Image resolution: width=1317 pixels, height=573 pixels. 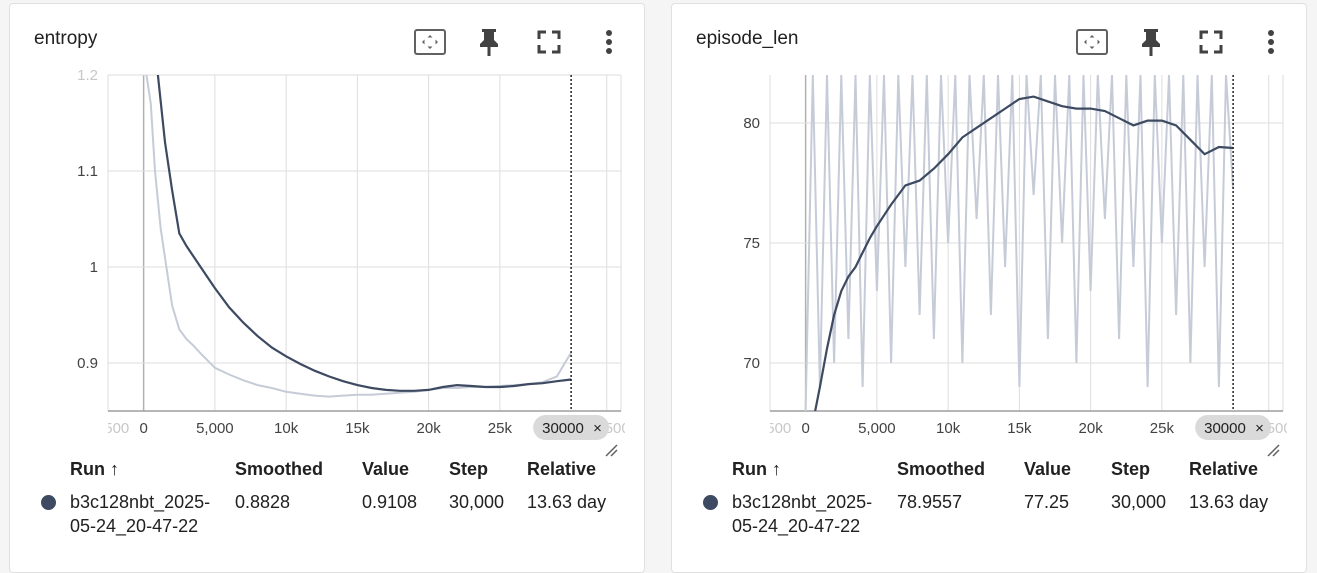 I want to click on smoothed-value: 0.8828, so click(x=263, y=502).